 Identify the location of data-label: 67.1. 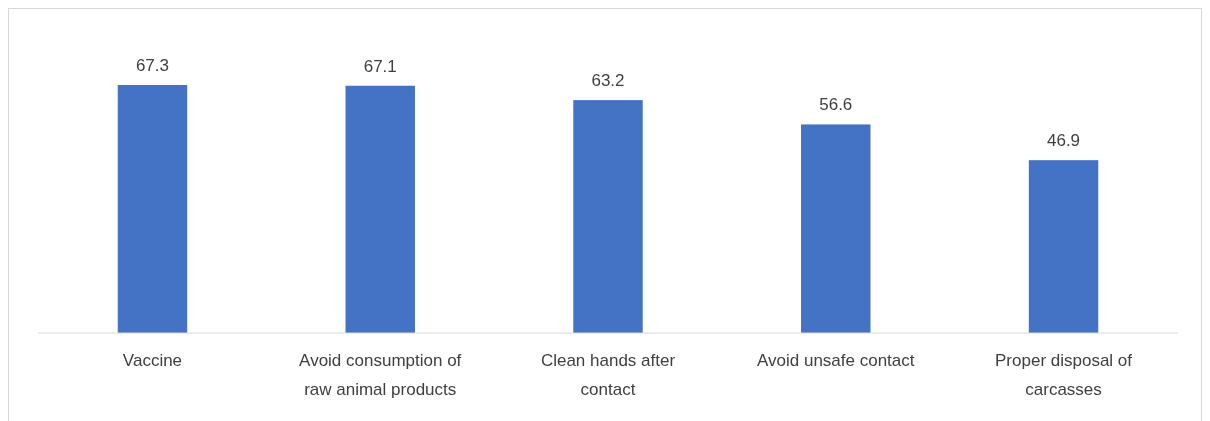
(380, 66).